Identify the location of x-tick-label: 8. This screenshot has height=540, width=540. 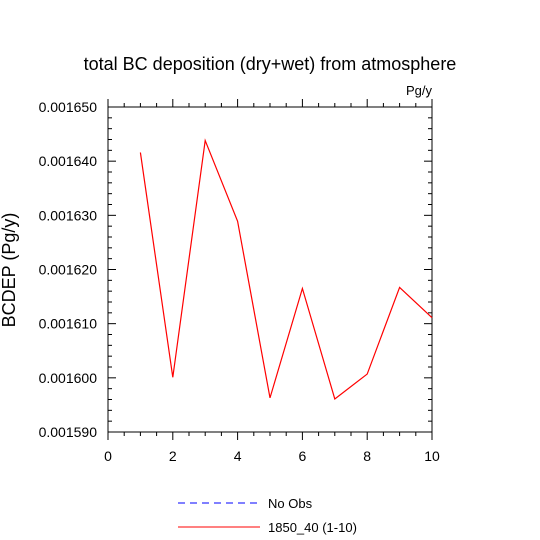
(367, 456).